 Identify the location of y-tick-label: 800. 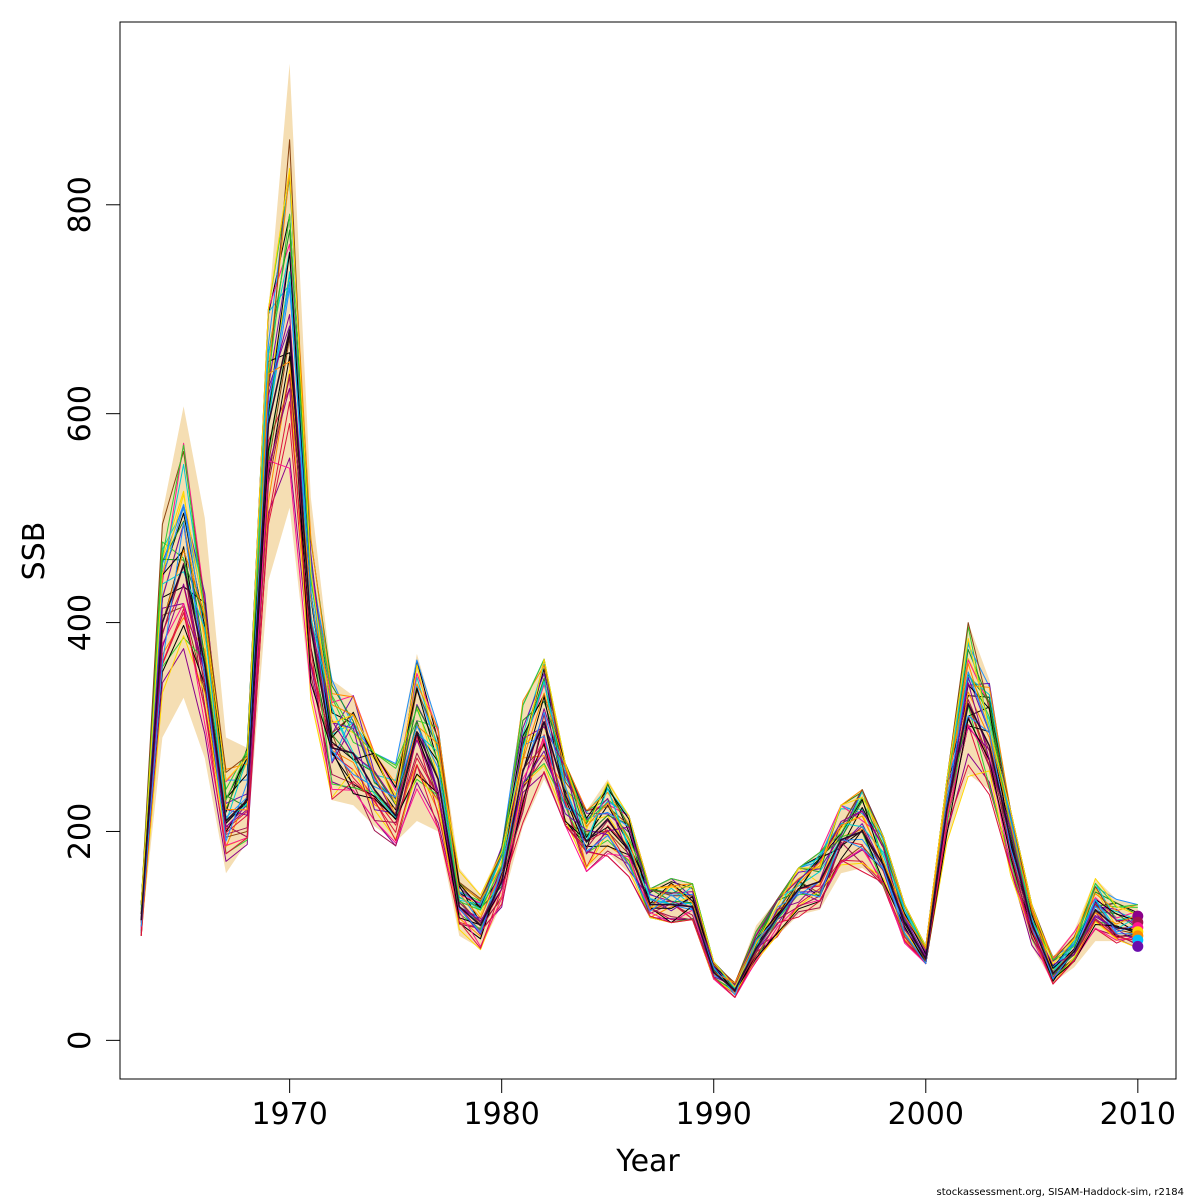
(80, 204).